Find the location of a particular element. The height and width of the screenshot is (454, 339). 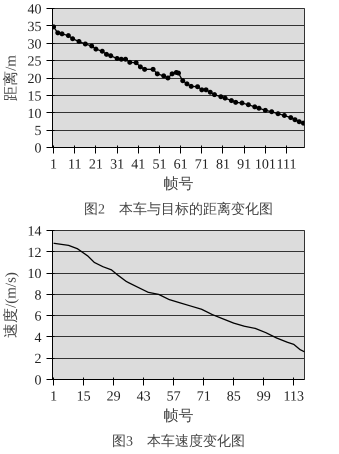

y-axis-title: 速度/(m/s) is located at coordinates (11, 305).